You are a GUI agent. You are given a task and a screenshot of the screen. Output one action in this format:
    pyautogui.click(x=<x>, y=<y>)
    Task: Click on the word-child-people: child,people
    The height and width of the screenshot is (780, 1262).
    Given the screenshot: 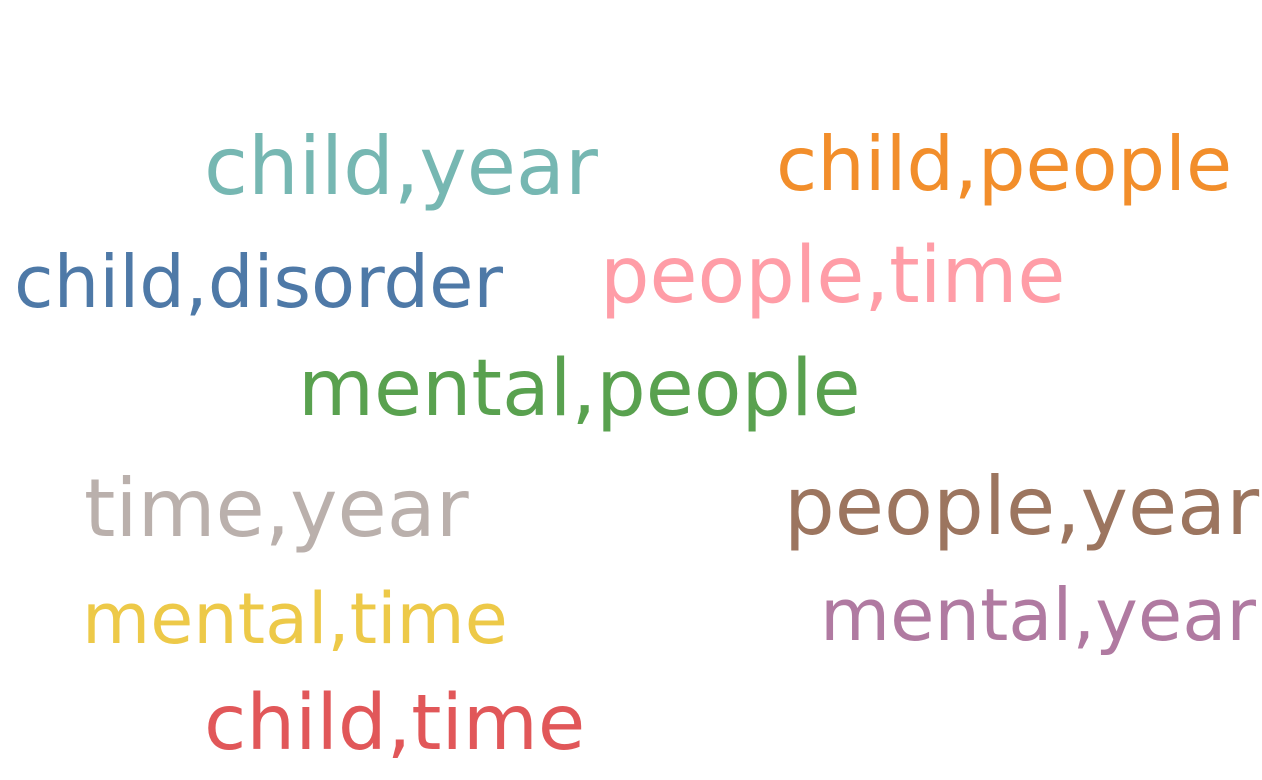 What is the action you would take?
    pyautogui.click(x=1004, y=164)
    